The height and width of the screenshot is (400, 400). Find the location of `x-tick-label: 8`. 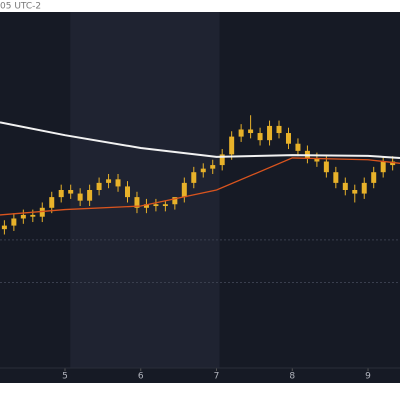

x-tick-label: 8 is located at coordinates (292, 377).